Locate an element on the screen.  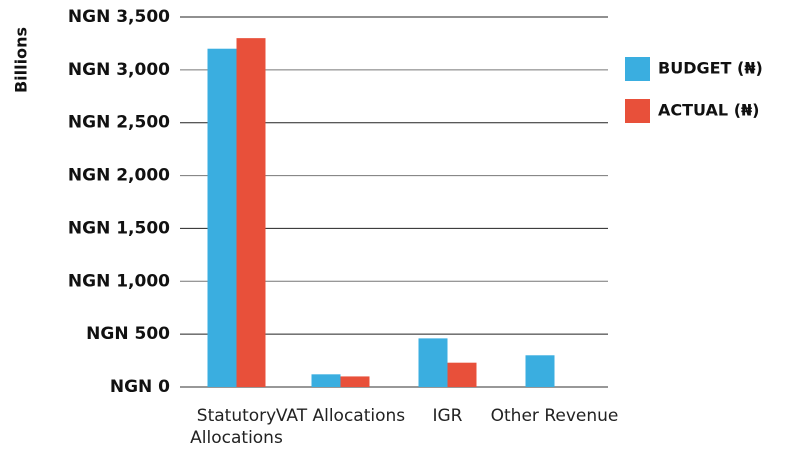
x-tick-label: Other Revenue is located at coordinates (554, 416).